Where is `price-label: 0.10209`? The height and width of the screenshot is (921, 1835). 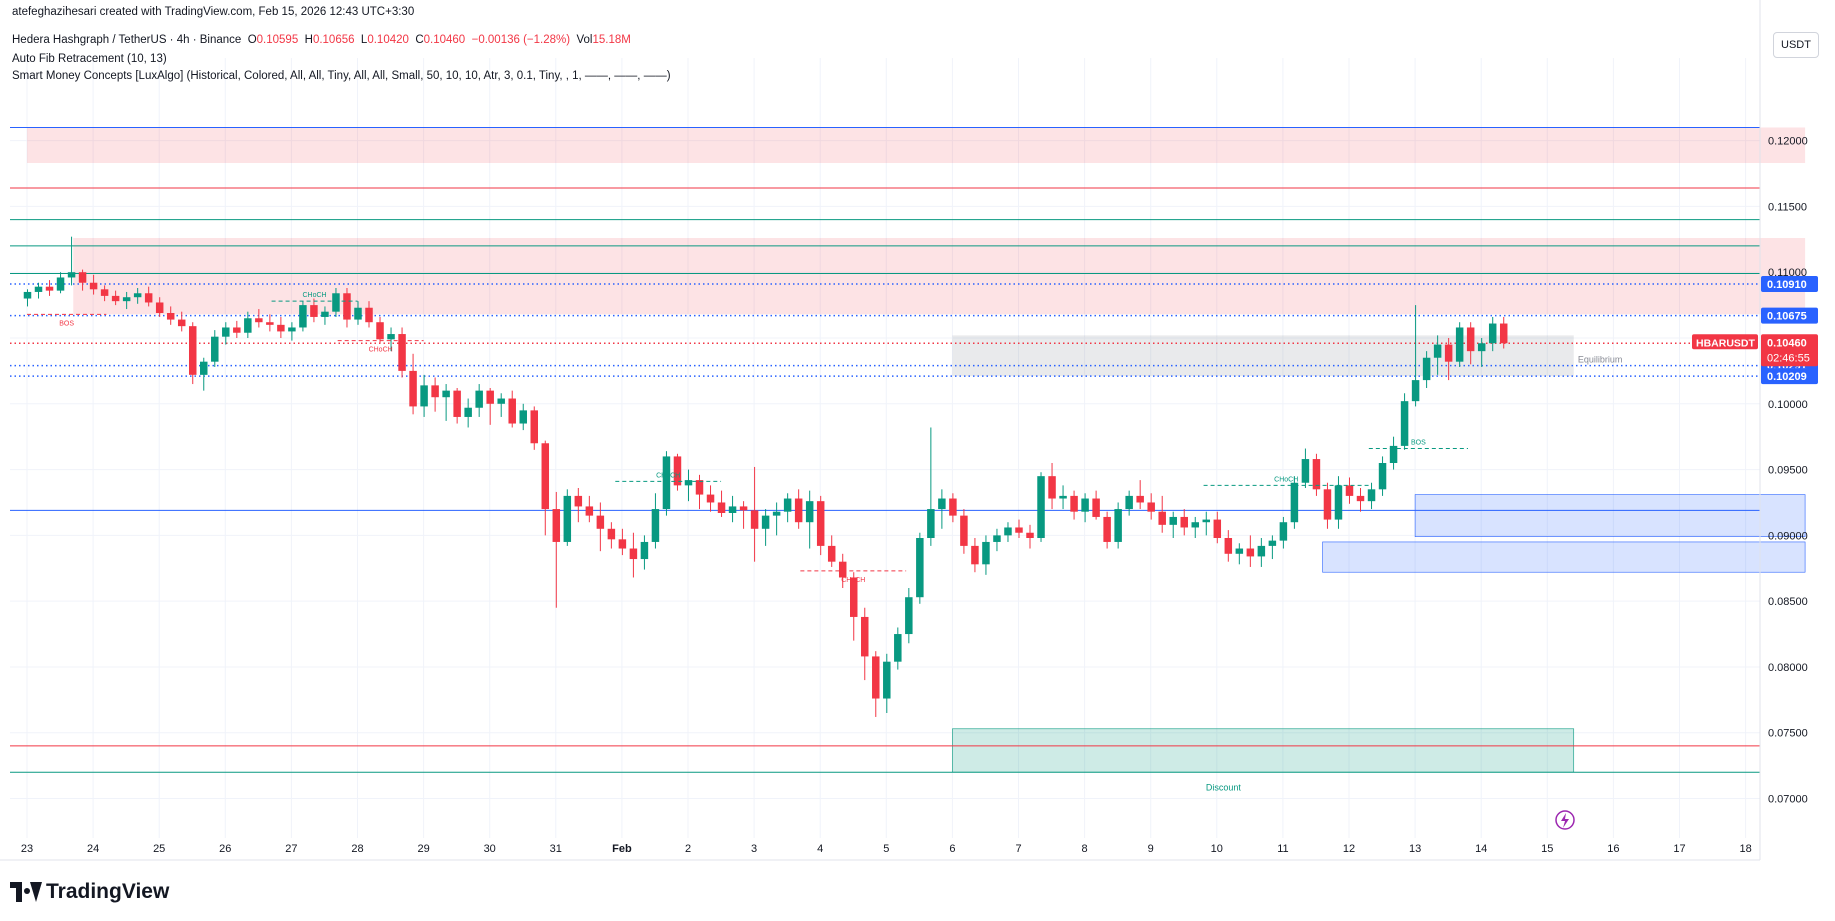 price-label: 0.10209 is located at coordinates (1789, 376).